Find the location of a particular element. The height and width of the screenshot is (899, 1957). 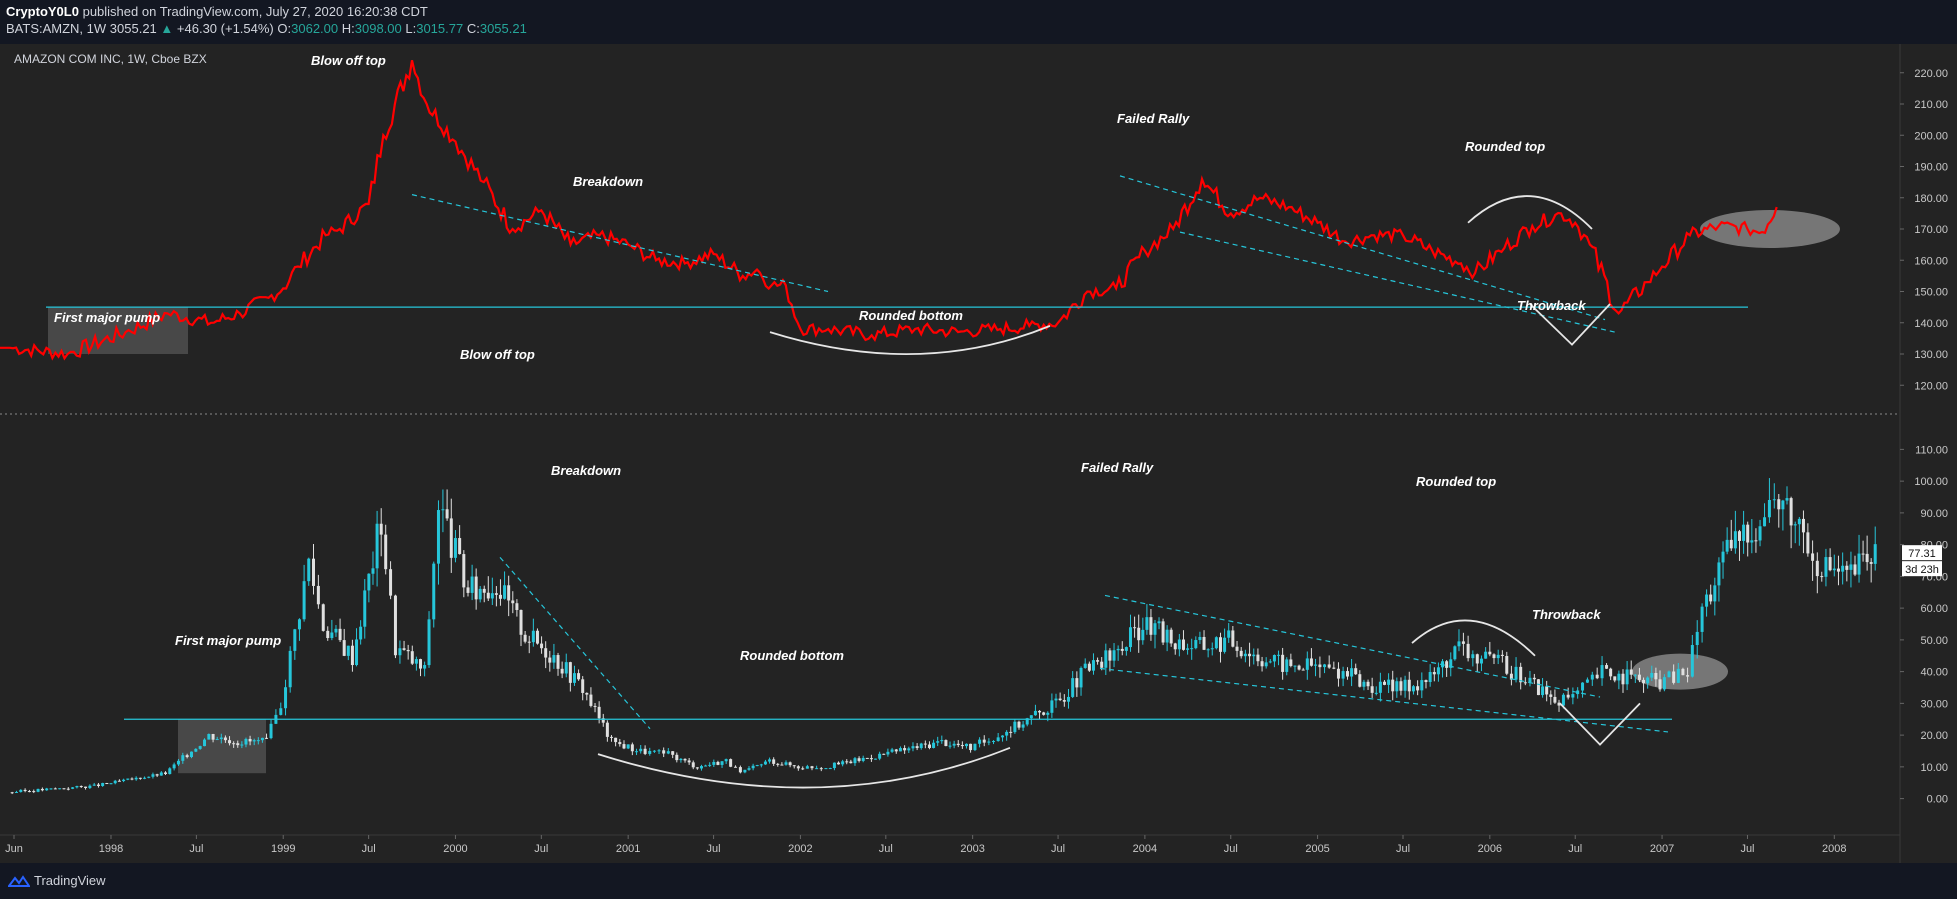

y-tick-label: 90.00 is located at coordinates (1934, 514).